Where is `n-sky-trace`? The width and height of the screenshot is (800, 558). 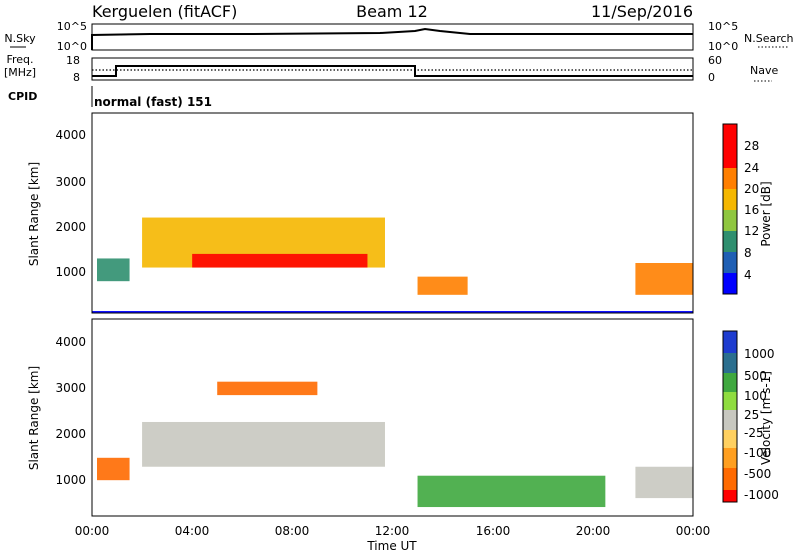 n-sky-trace is located at coordinates (392, 38).